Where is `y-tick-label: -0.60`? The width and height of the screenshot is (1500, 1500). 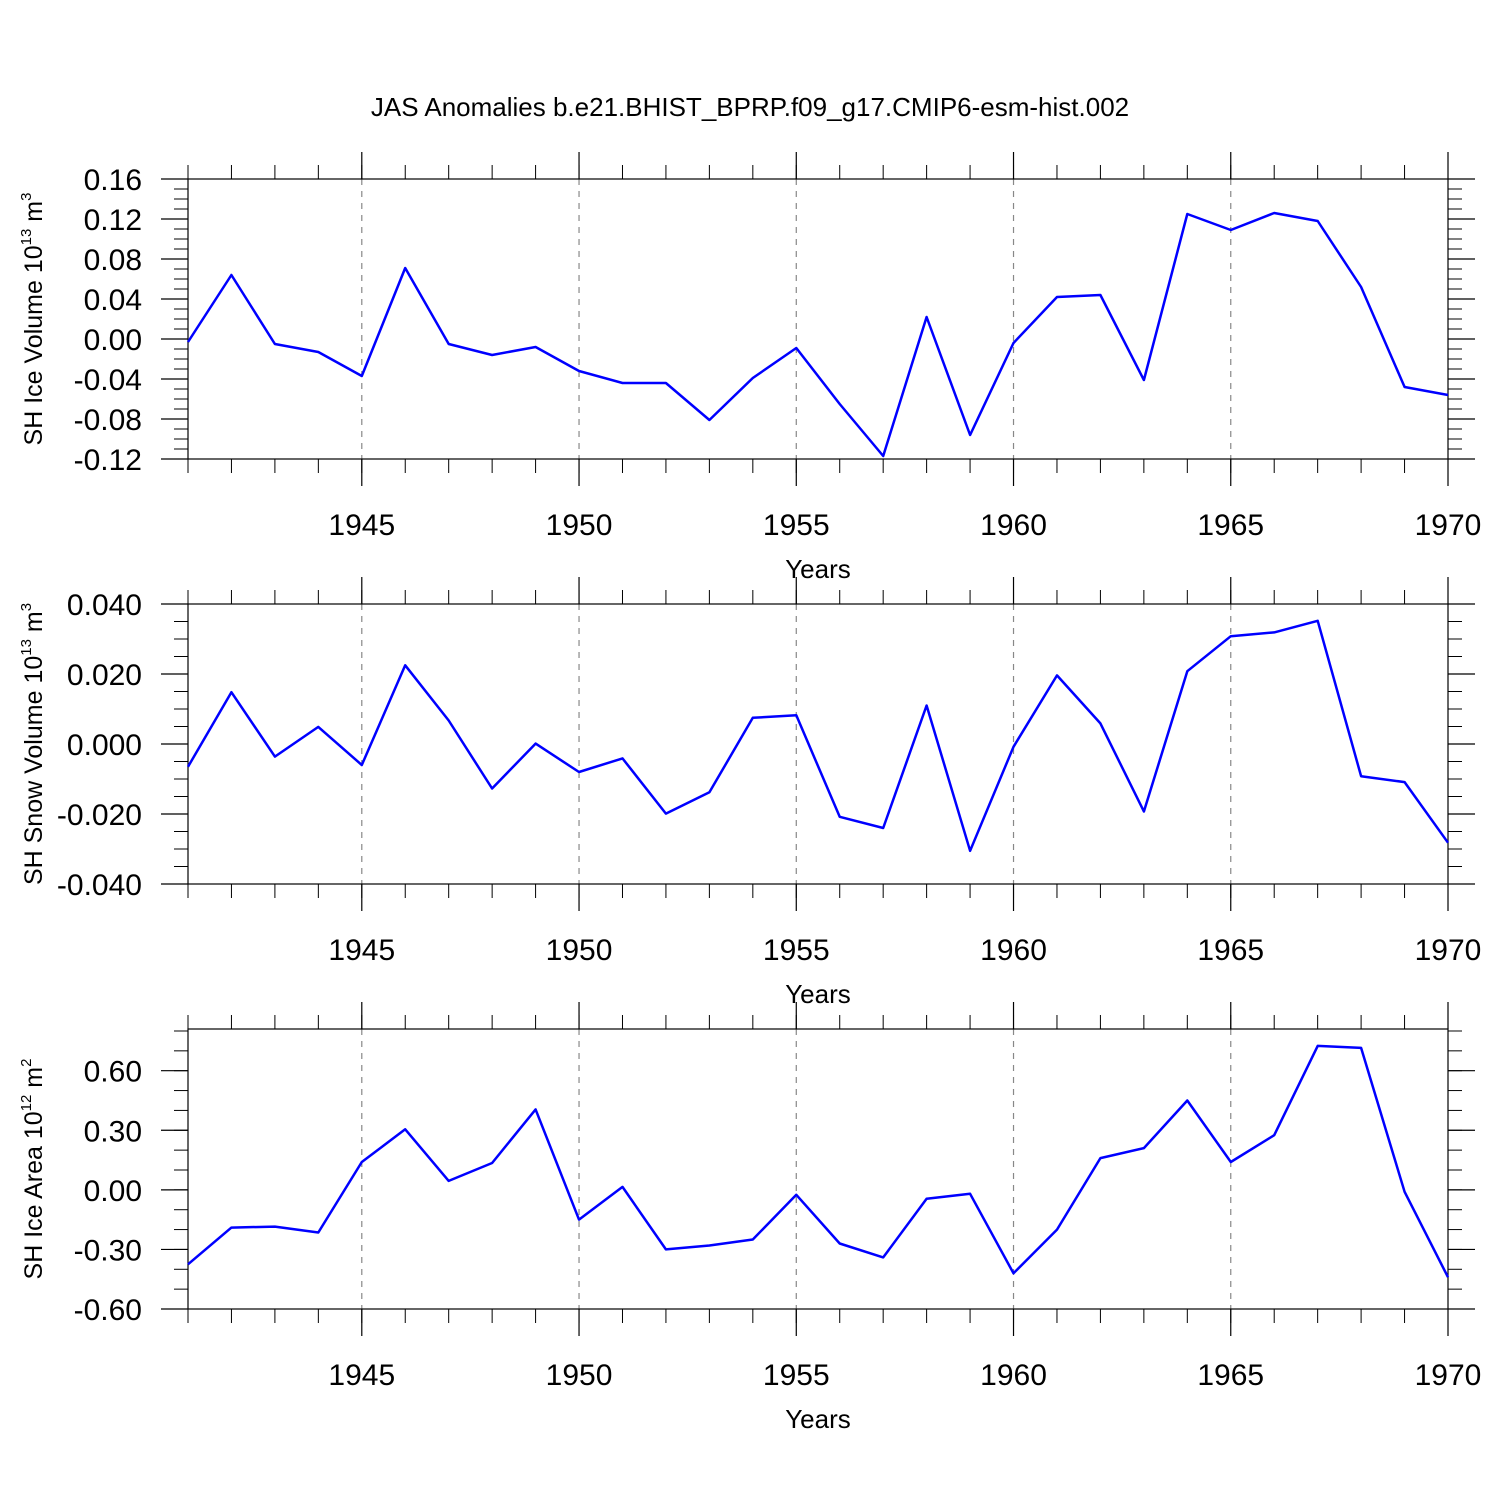 y-tick-label: -0.60 is located at coordinates (108, 1310).